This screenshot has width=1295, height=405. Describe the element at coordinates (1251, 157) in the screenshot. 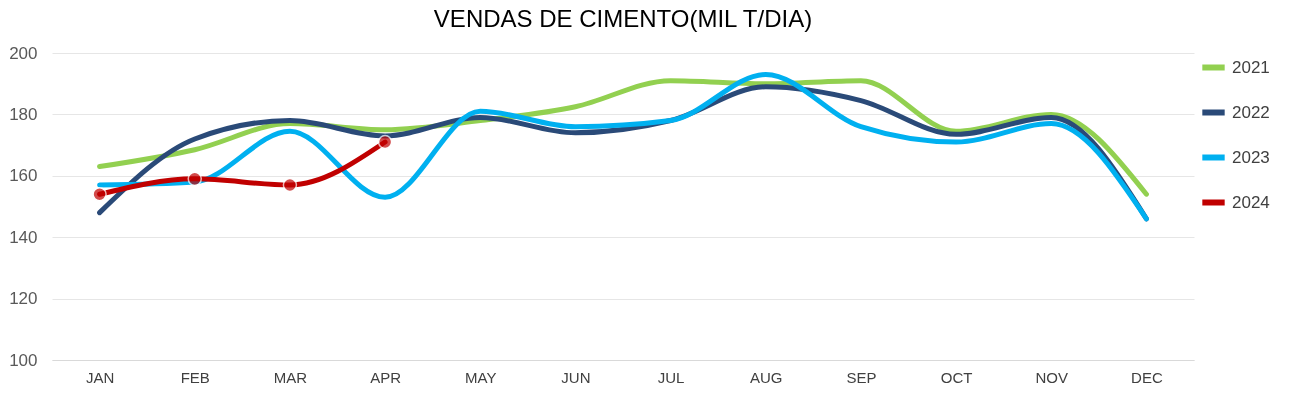

I see `legend-label: 2023` at that location.